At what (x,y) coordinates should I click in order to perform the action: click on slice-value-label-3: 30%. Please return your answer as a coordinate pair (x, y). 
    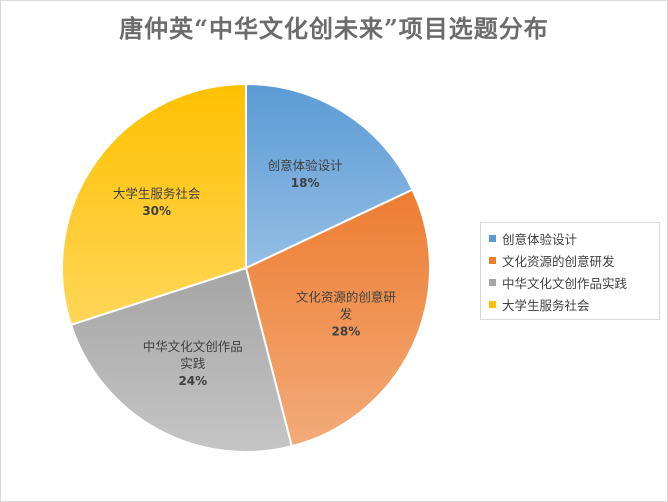
    Looking at the image, I should click on (156, 211).